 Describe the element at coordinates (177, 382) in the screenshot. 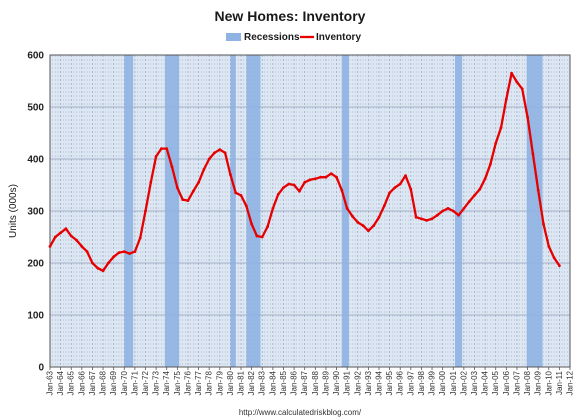

I see `x-tick-label: Jan-75` at that location.